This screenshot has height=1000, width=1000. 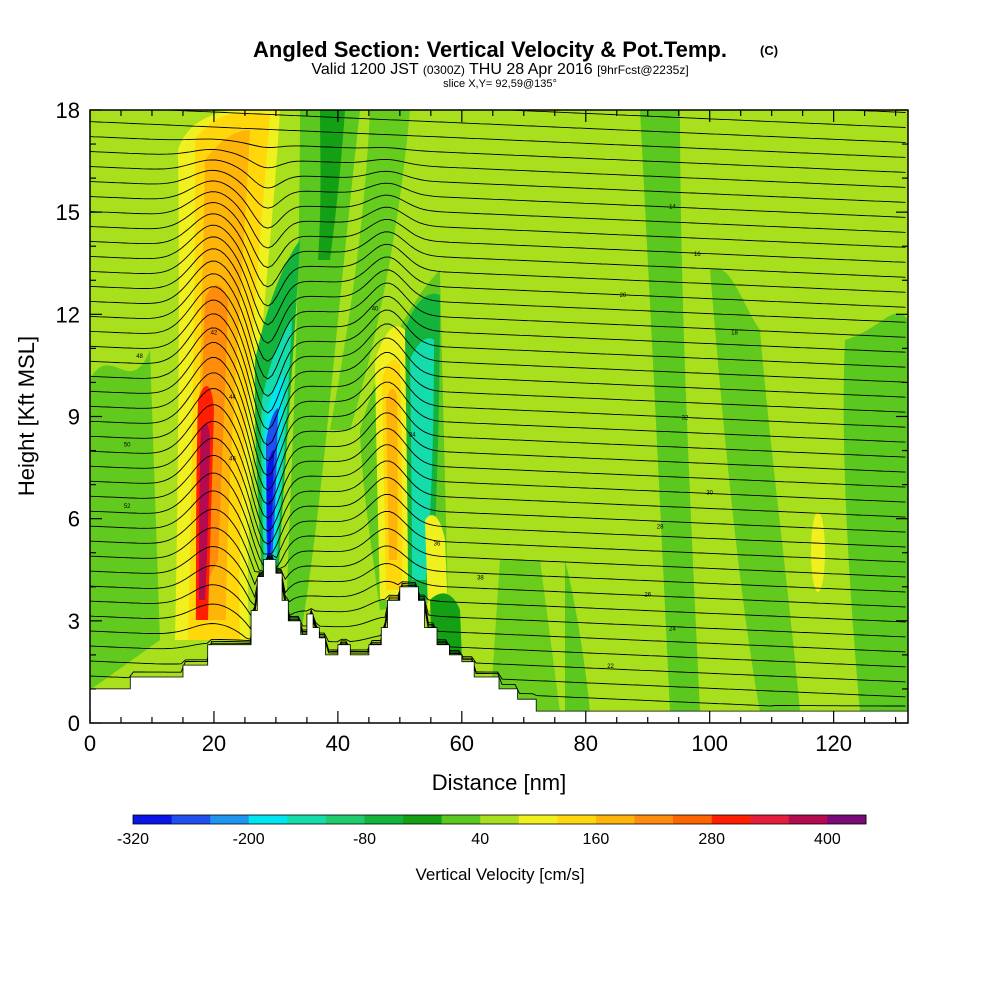 What do you see at coordinates (827, 839) in the screenshot?
I see `colorbar-tick-label: 400` at bounding box center [827, 839].